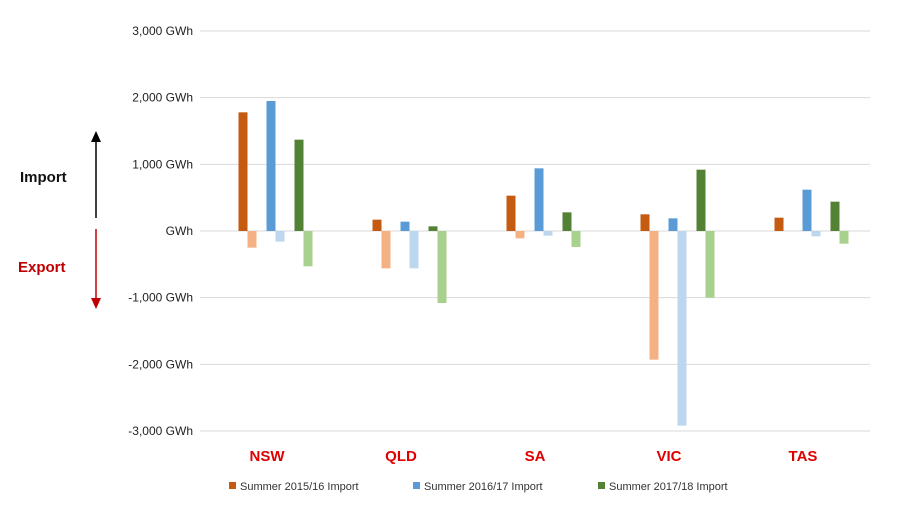  What do you see at coordinates (160, 364) in the screenshot?
I see `y-tick-label: -2,000 GWh` at bounding box center [160, 364].